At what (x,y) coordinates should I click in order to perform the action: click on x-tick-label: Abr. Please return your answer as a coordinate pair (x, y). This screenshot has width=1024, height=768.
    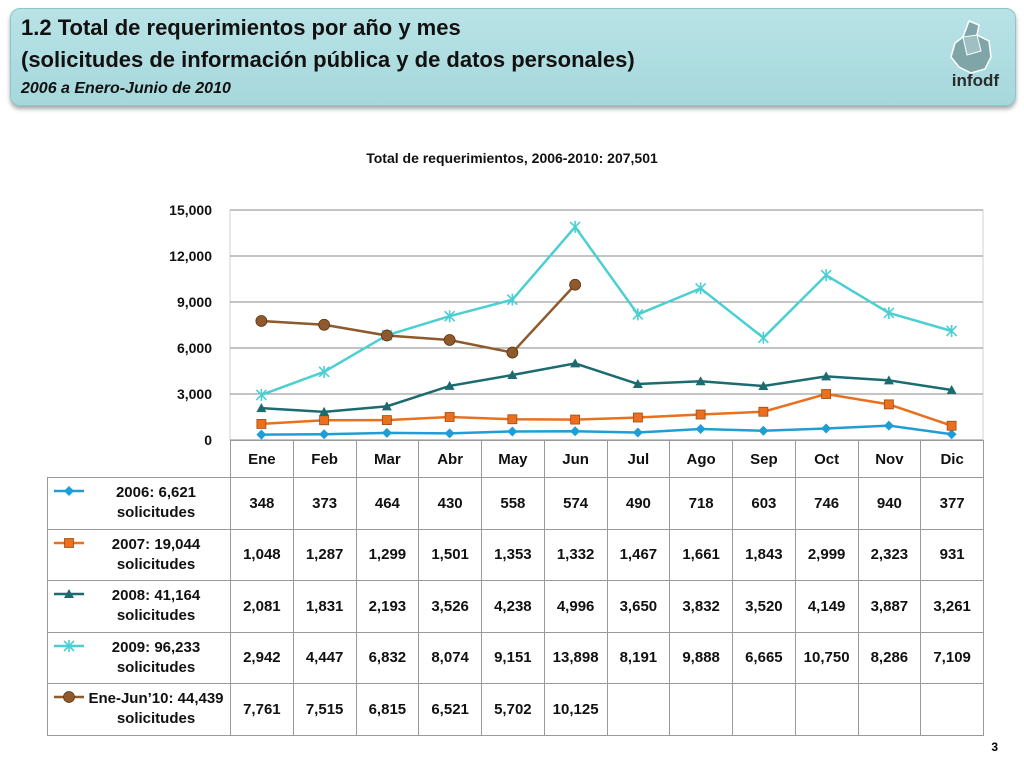
    Looking at the image, I should click on (450, 459).